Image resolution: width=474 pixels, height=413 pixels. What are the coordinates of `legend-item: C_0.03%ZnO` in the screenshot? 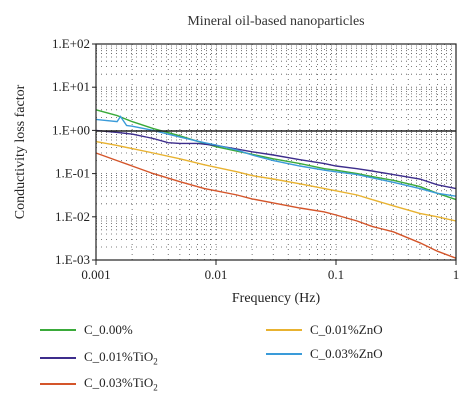 It's located at (324, 354).